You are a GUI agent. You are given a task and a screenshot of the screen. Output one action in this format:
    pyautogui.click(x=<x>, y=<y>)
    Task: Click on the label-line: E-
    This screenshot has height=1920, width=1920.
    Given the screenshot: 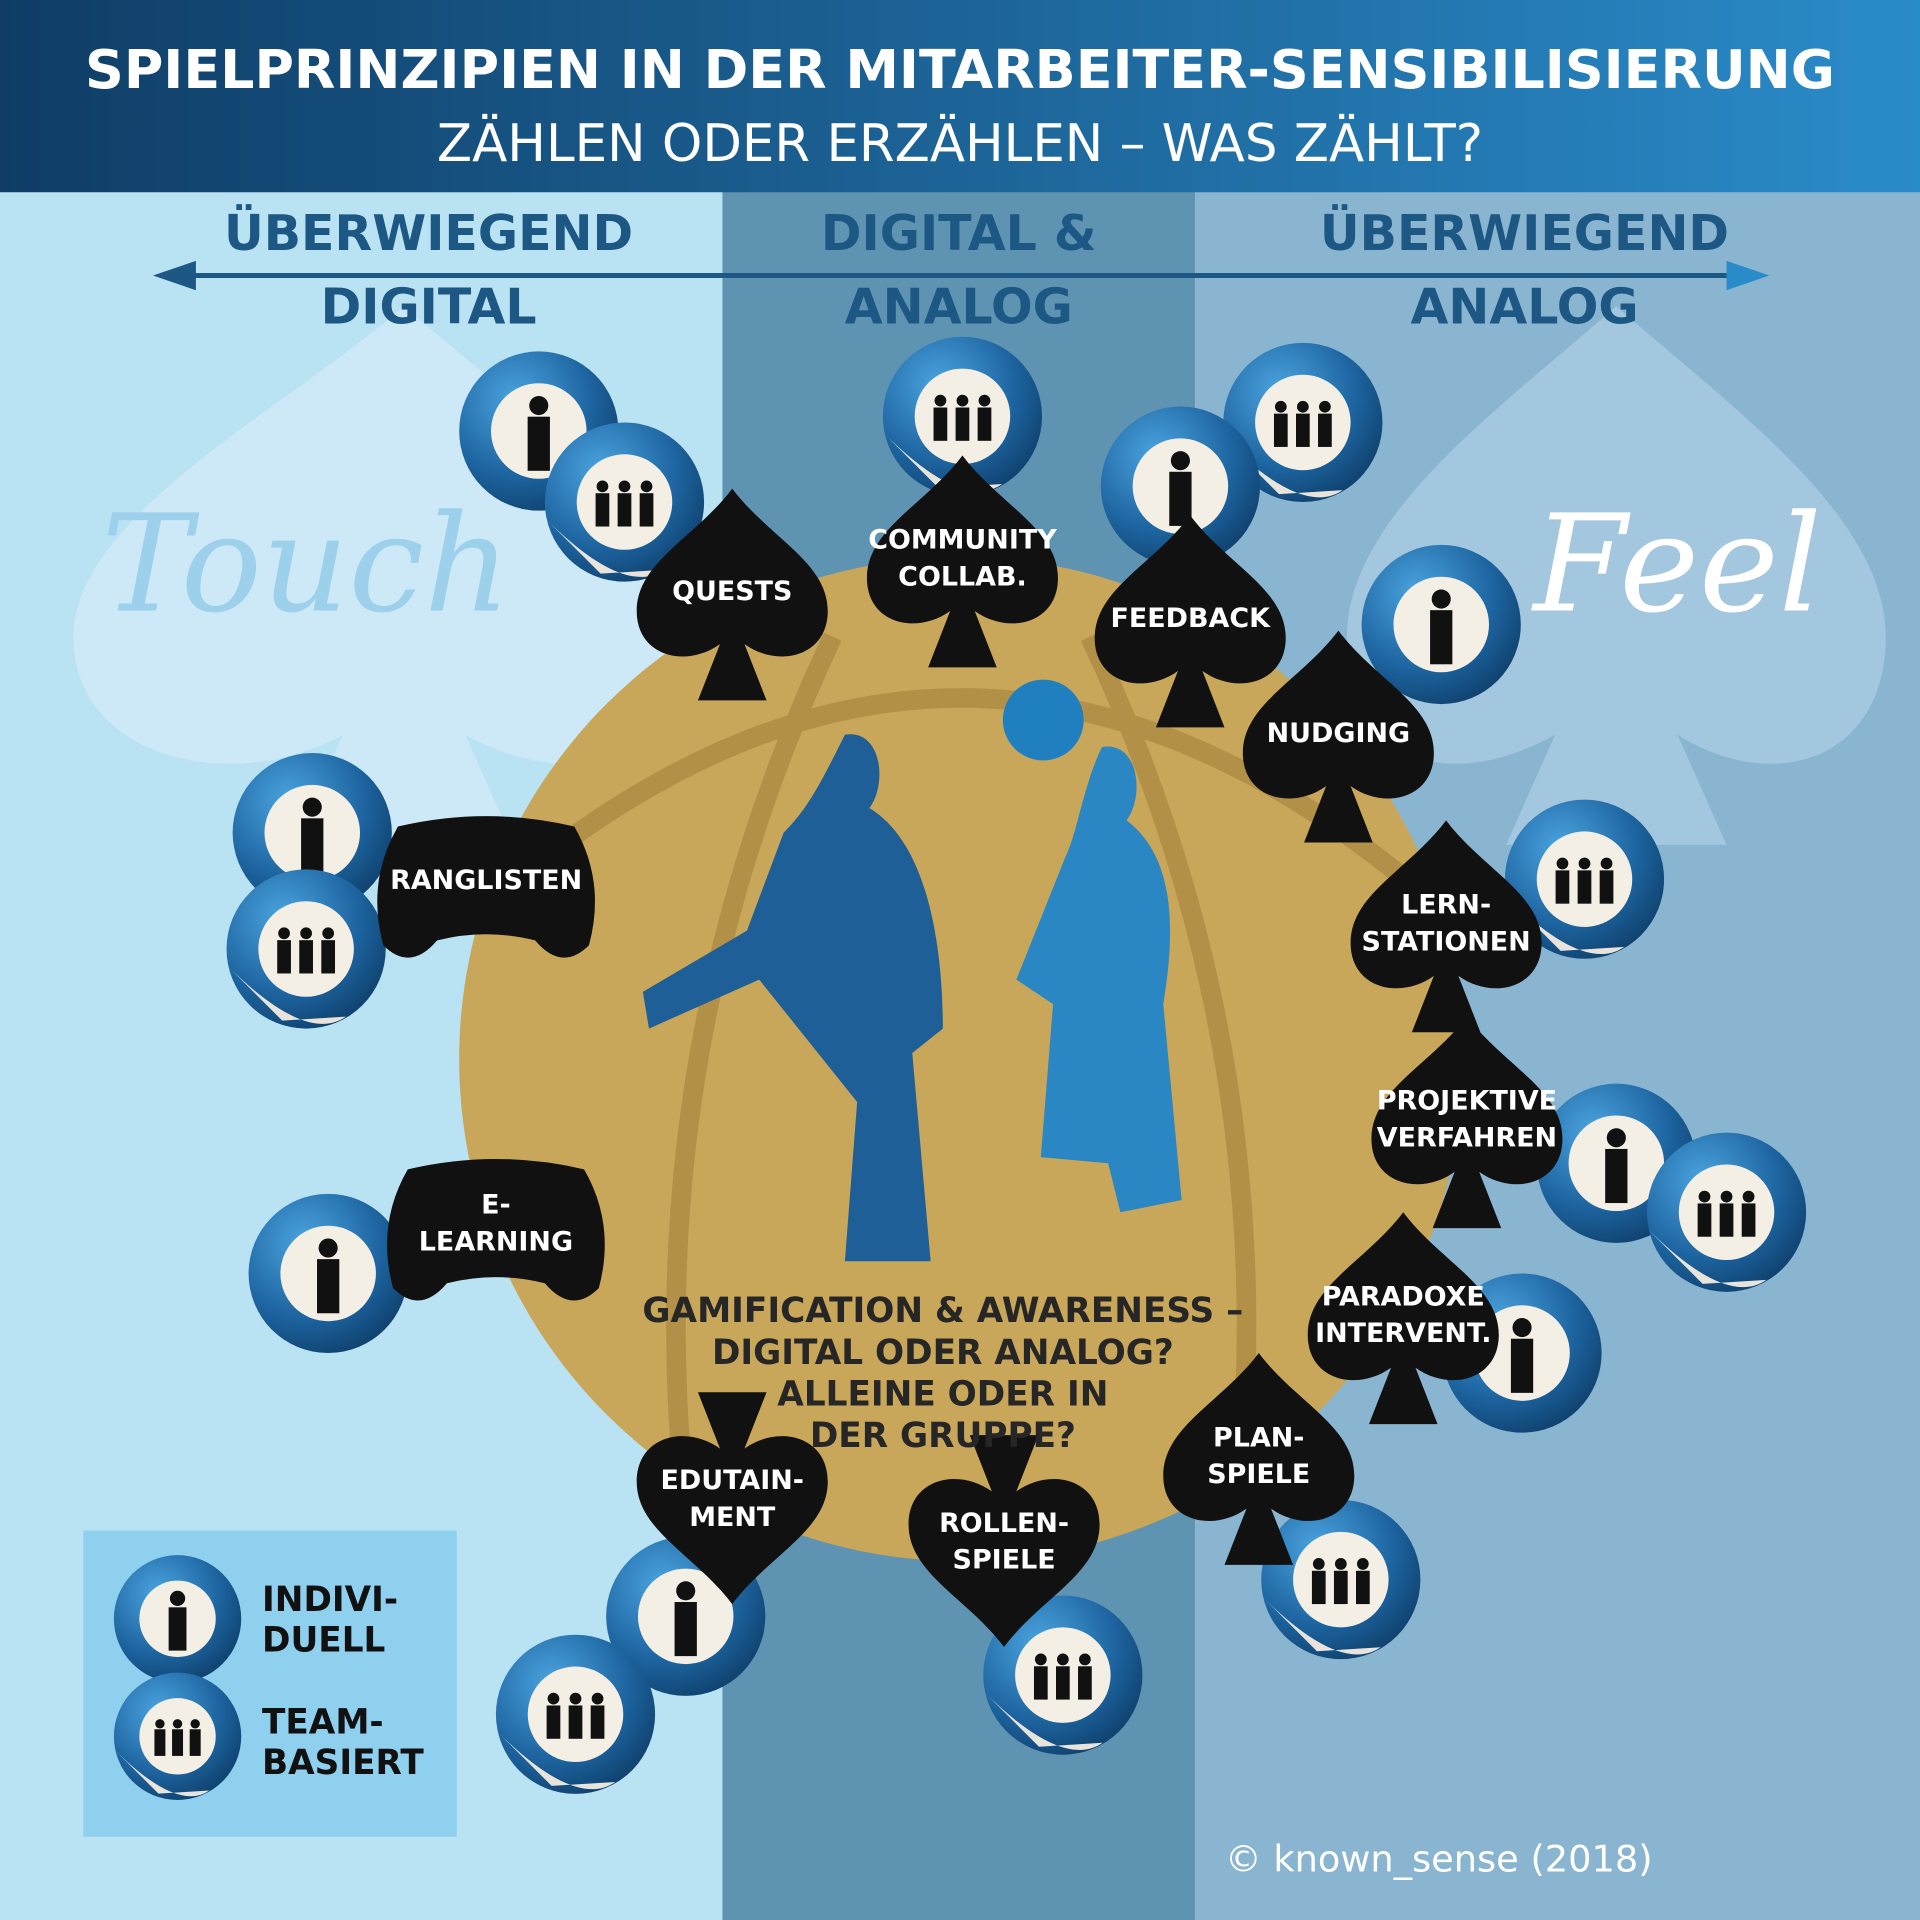 What is the action you would take?
    pyautogui.click(x=496, y=1205)
    